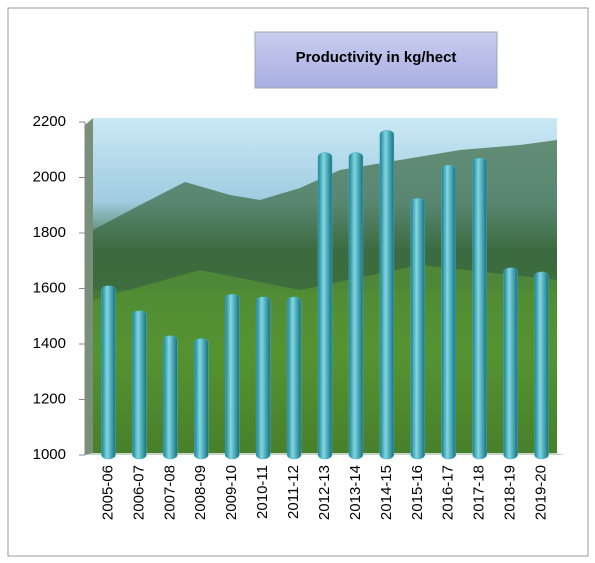  I want to click on y-tick-label: 1600, so click(49, 287).